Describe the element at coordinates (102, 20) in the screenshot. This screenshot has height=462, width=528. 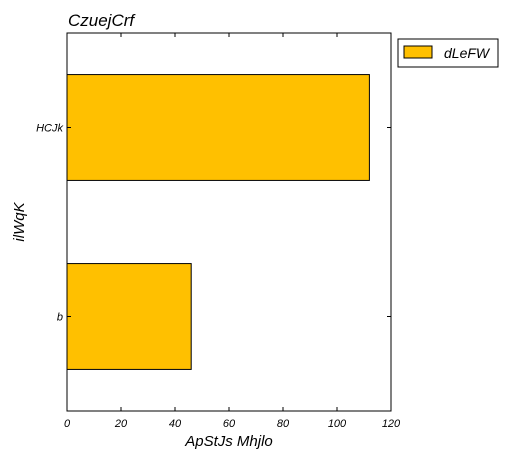
I see `chart-title: CzuejCrf` at that location.